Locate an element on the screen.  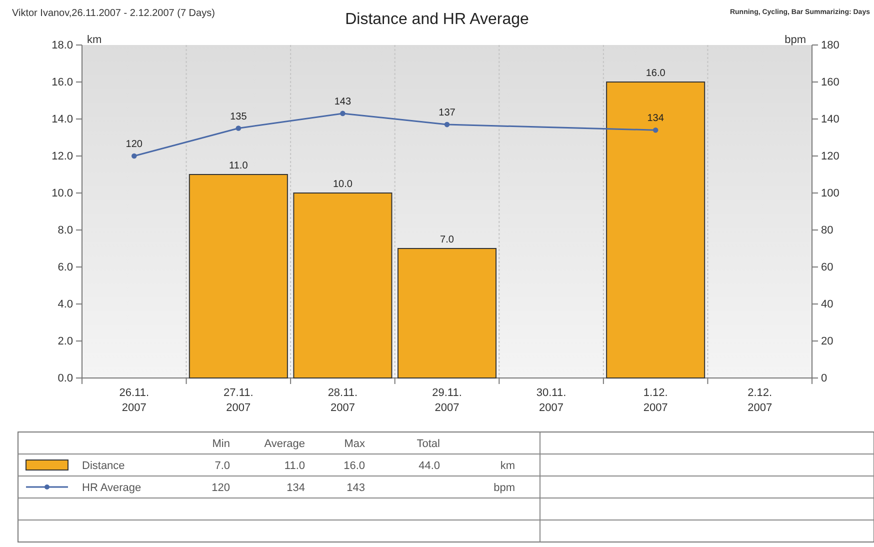
y2-tick-label: 80 is located at coordinates (827, 230).